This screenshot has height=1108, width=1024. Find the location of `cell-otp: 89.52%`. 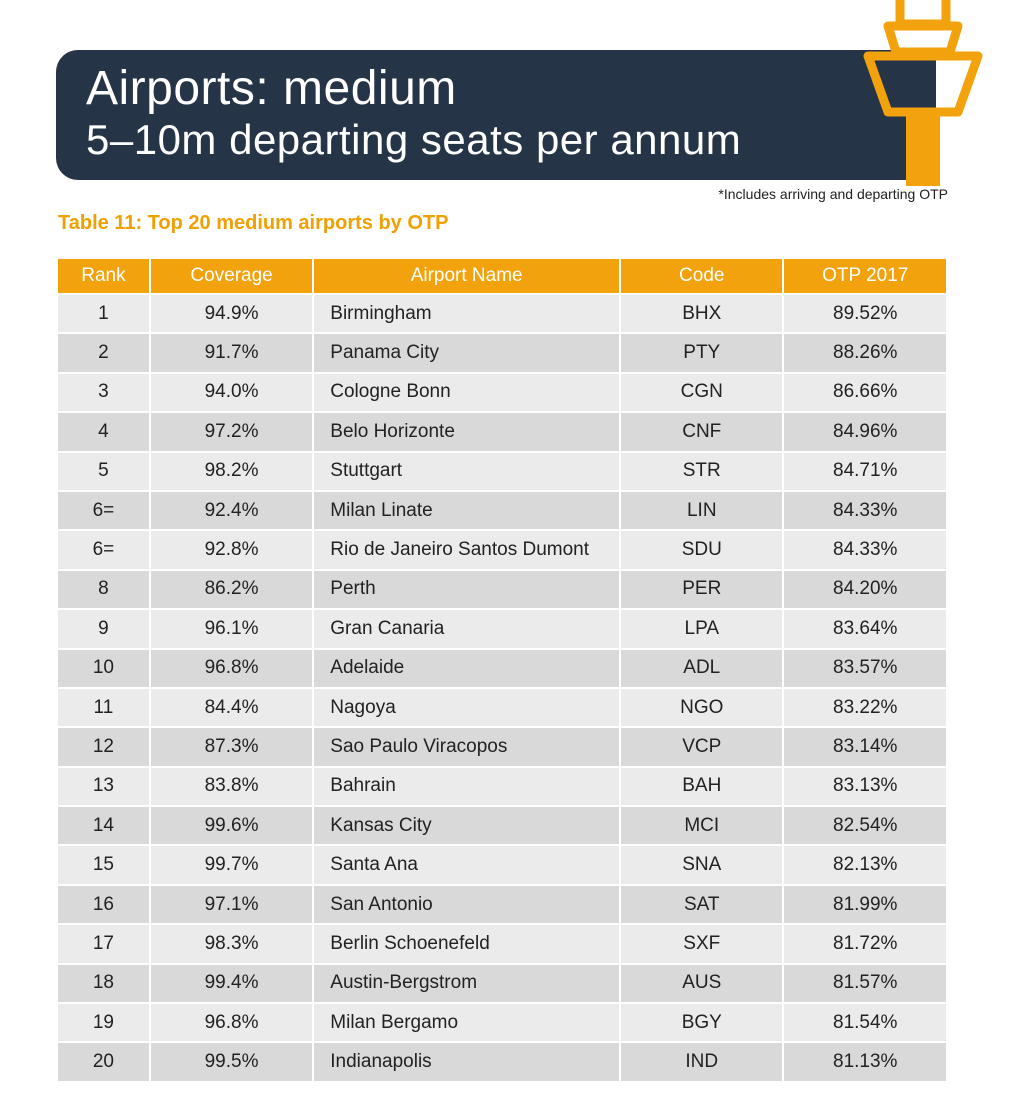

cell-otp: 89.52% is located at coordinates (865, 314).